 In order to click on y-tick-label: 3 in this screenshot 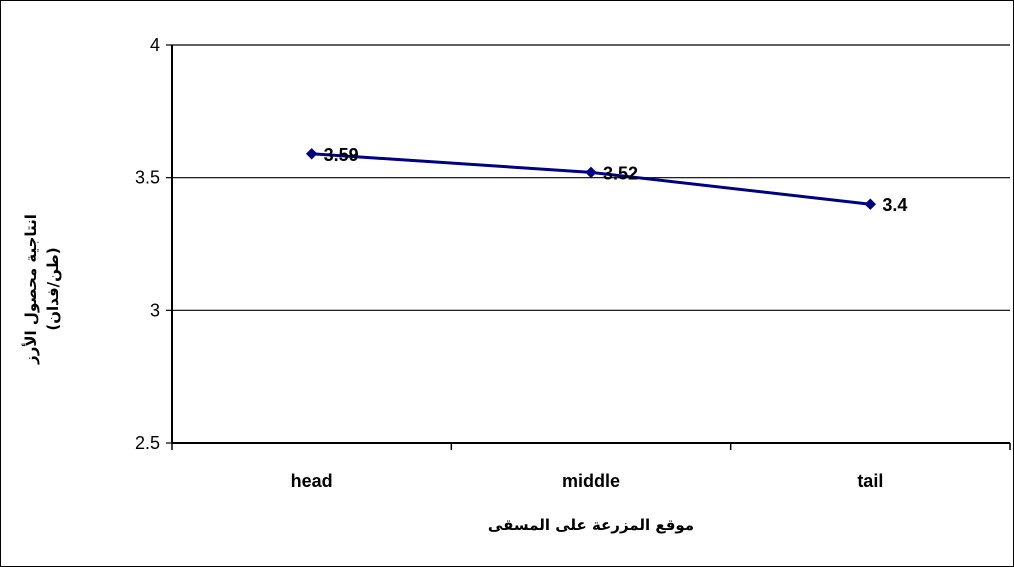, I will do `click(155, 310)`.